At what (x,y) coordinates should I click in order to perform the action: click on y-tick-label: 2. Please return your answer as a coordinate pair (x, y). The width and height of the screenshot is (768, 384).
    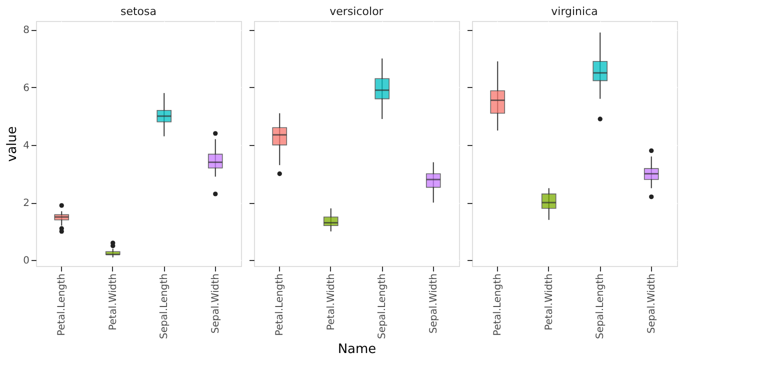
    Looking at the image, I should click on (26, 204).